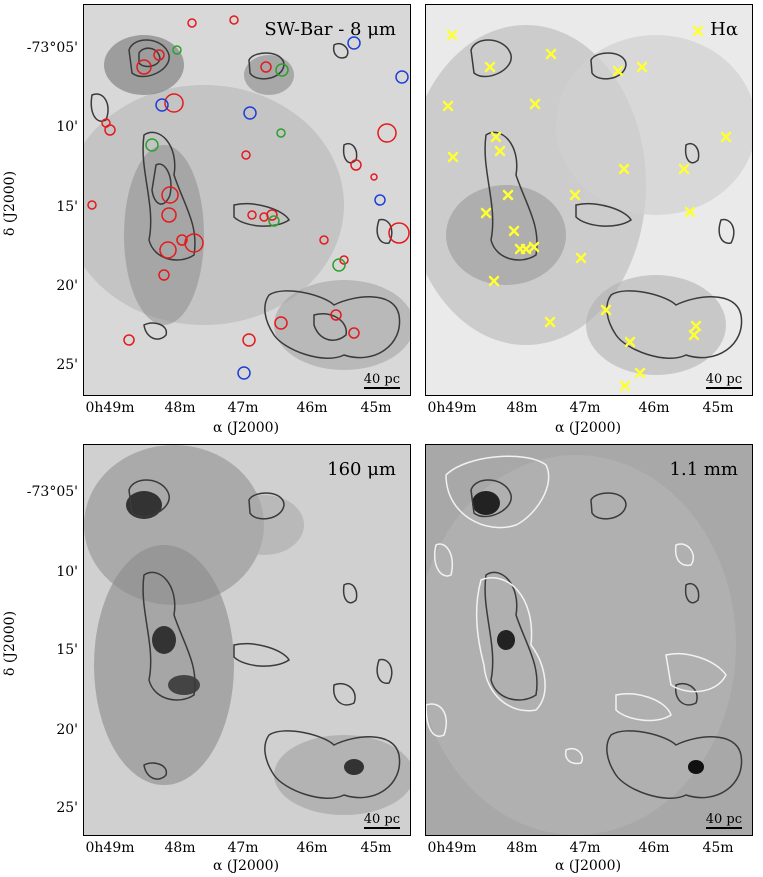 Image resolution: width=763 pixels, height=877 pixels. What do you see at coordinates (330, 29) in the screenshot?
I see `panel-title: SW-Bar - 8 μm` at bounding box center [330, 29].